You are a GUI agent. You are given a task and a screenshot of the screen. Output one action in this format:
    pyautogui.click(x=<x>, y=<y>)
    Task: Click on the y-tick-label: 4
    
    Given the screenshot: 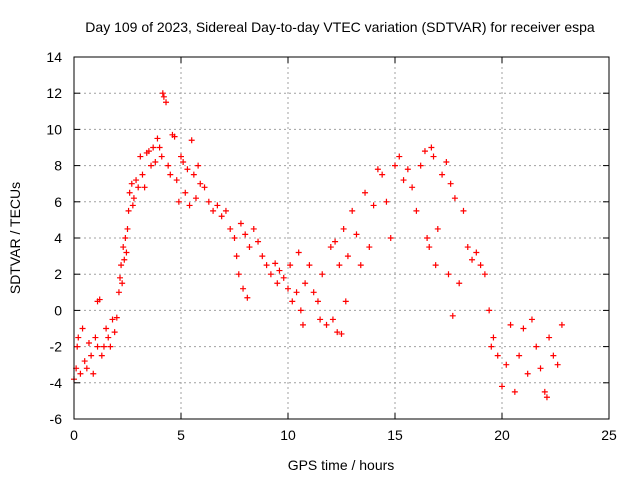 What is the action you would take?
    pyautogui.click(x=58, y=238)
    